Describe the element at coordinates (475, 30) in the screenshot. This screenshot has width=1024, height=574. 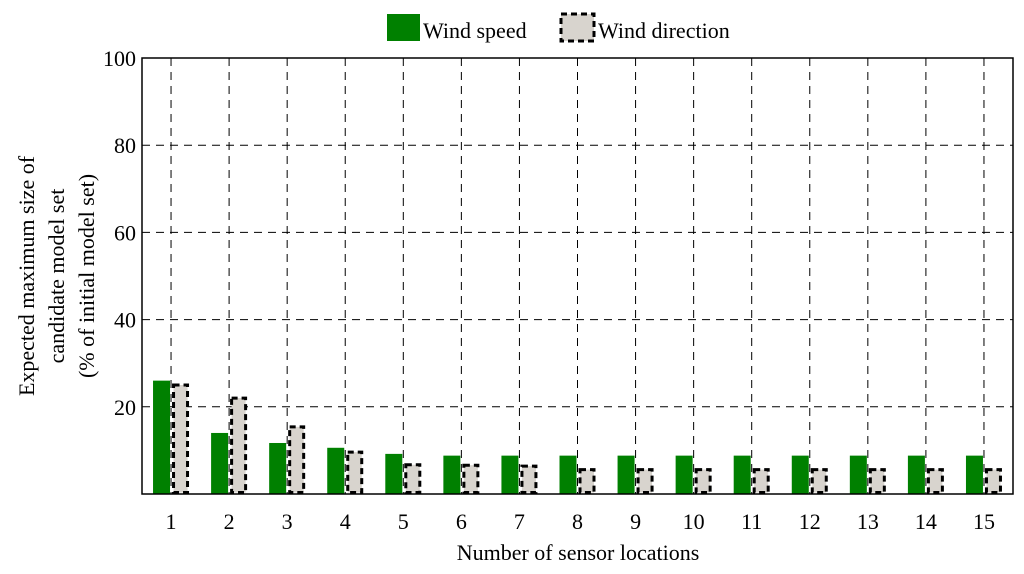
I see `legend-label-wind-speed: Wind speed` at that location.